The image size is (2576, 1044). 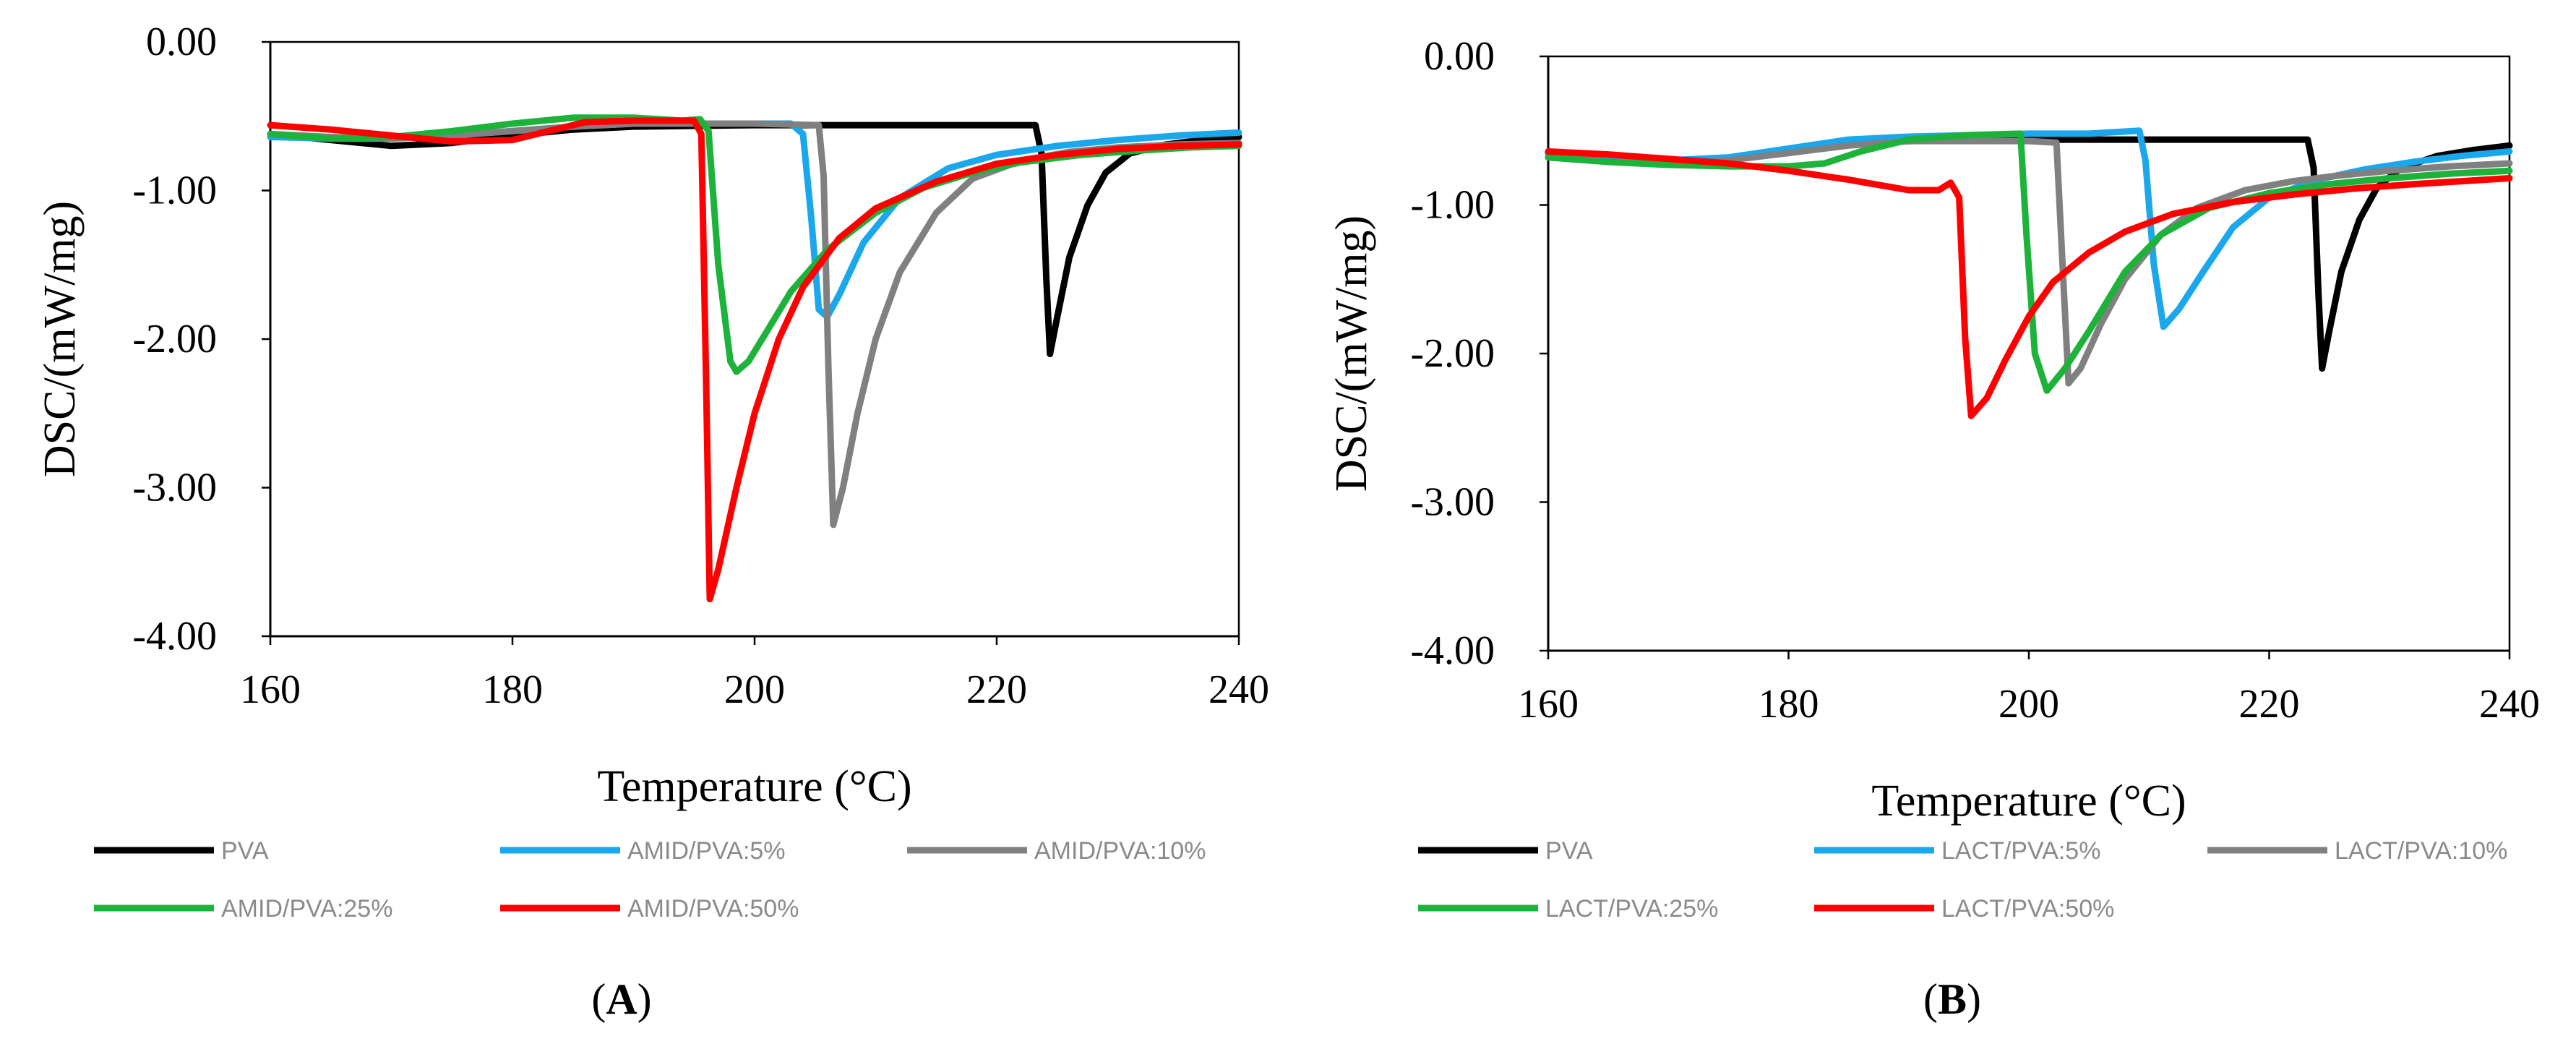 I want to click on legend-item: LACT/PVA:5%, so click(x=1957, y=851).